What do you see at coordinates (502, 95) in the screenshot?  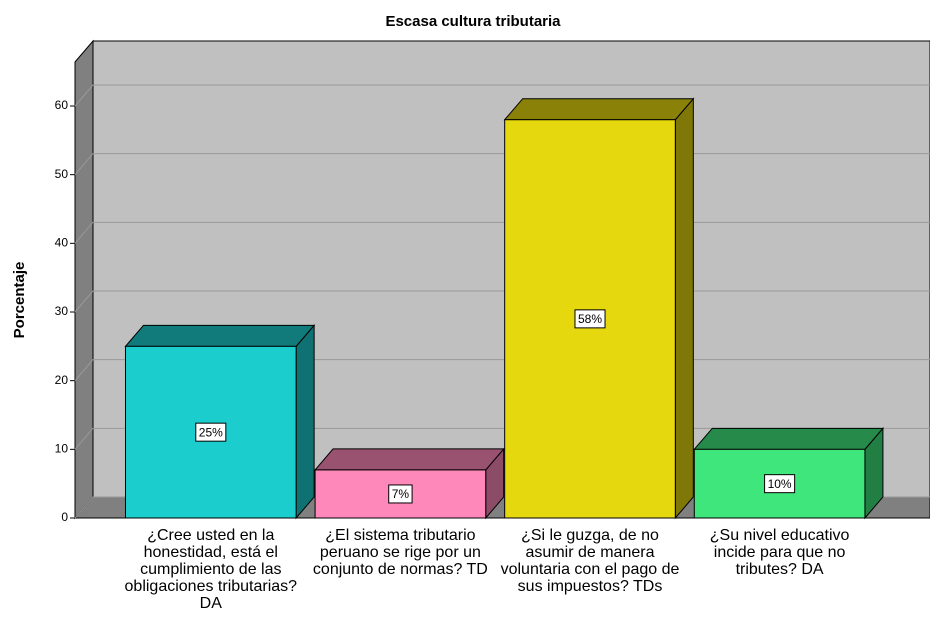 I see `grid-line` at bounding box center [502, 95].